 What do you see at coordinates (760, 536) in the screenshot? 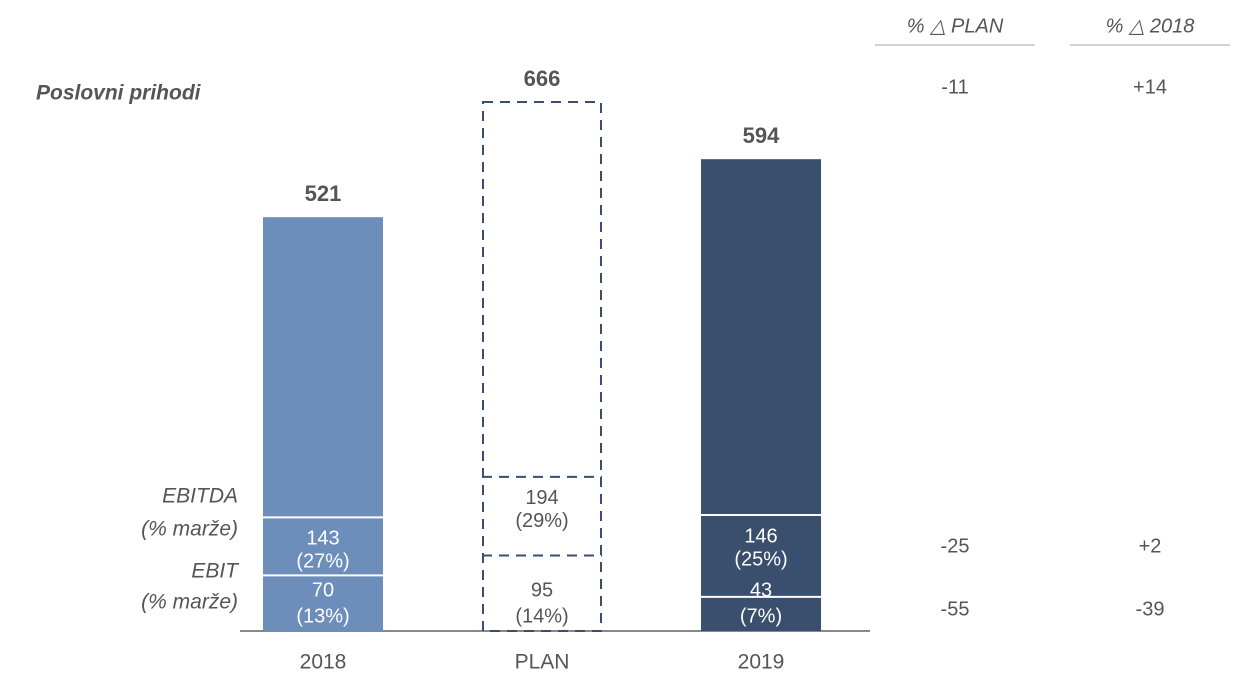
I see `value-label: 146` at bounding box center [760, 536].